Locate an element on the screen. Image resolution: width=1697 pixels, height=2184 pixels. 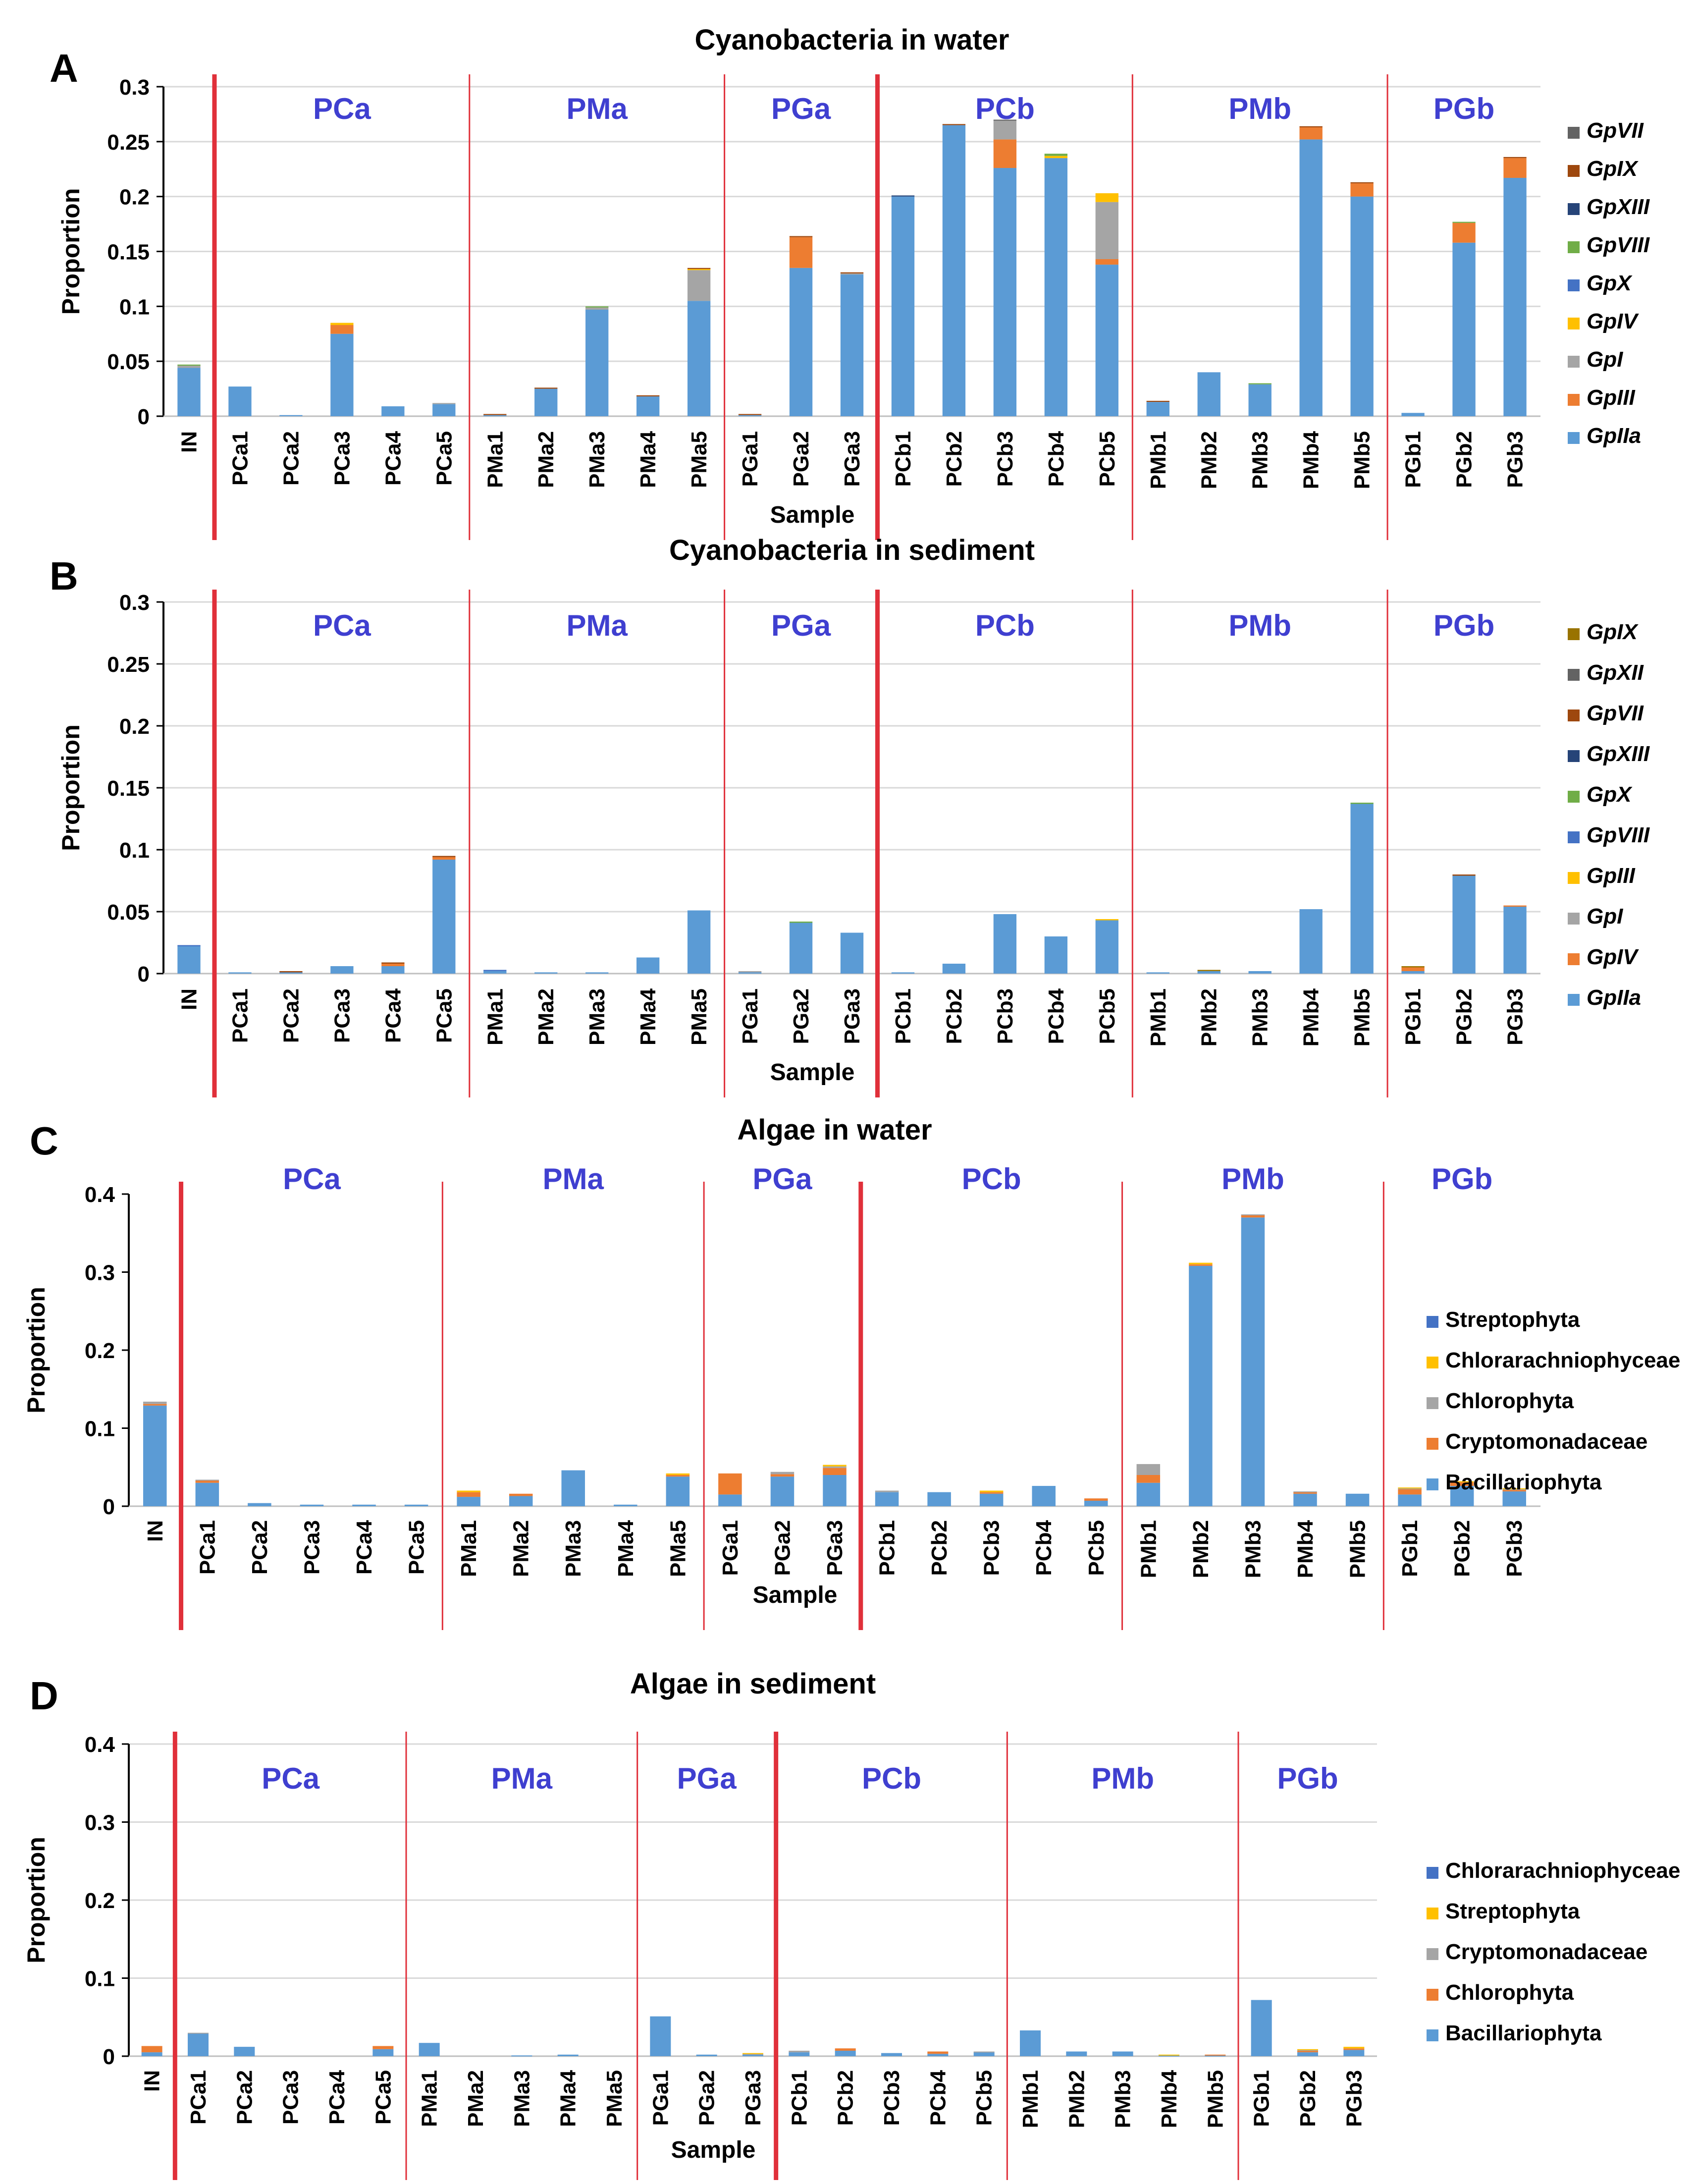
x-axis-label: Sample is located at coordinates (713, 2150).